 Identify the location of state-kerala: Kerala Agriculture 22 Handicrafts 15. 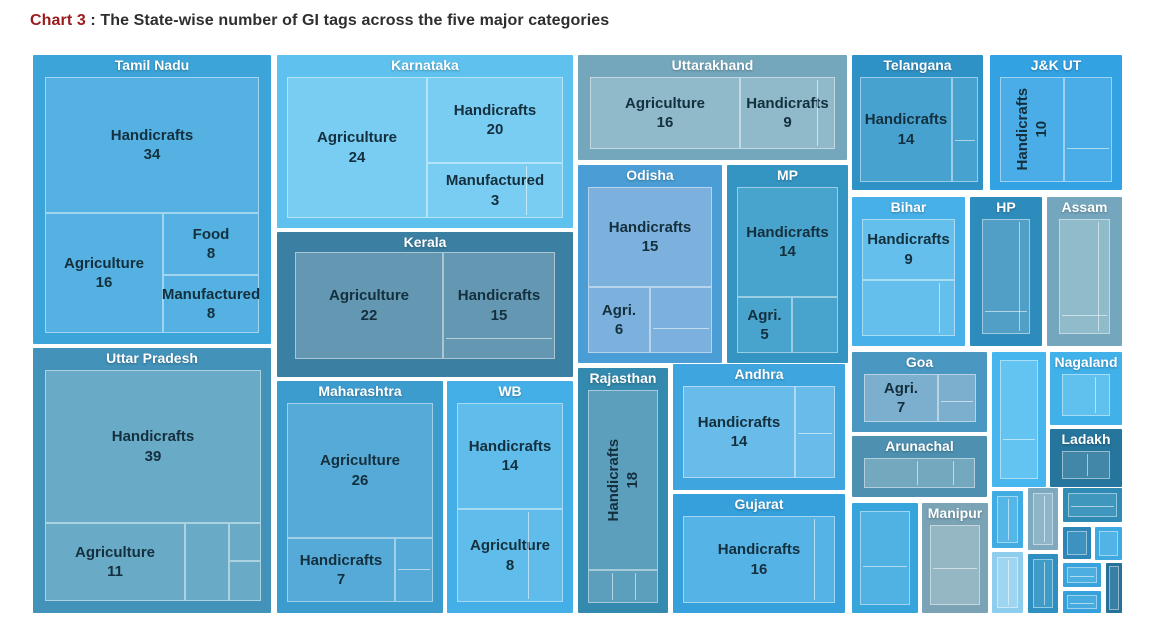
(425, 304).